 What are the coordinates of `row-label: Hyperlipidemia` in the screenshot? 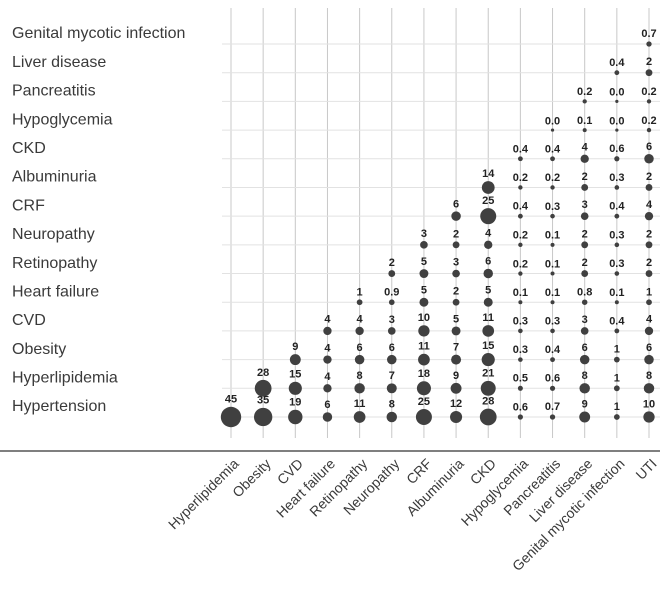 It's located at (65, 378).